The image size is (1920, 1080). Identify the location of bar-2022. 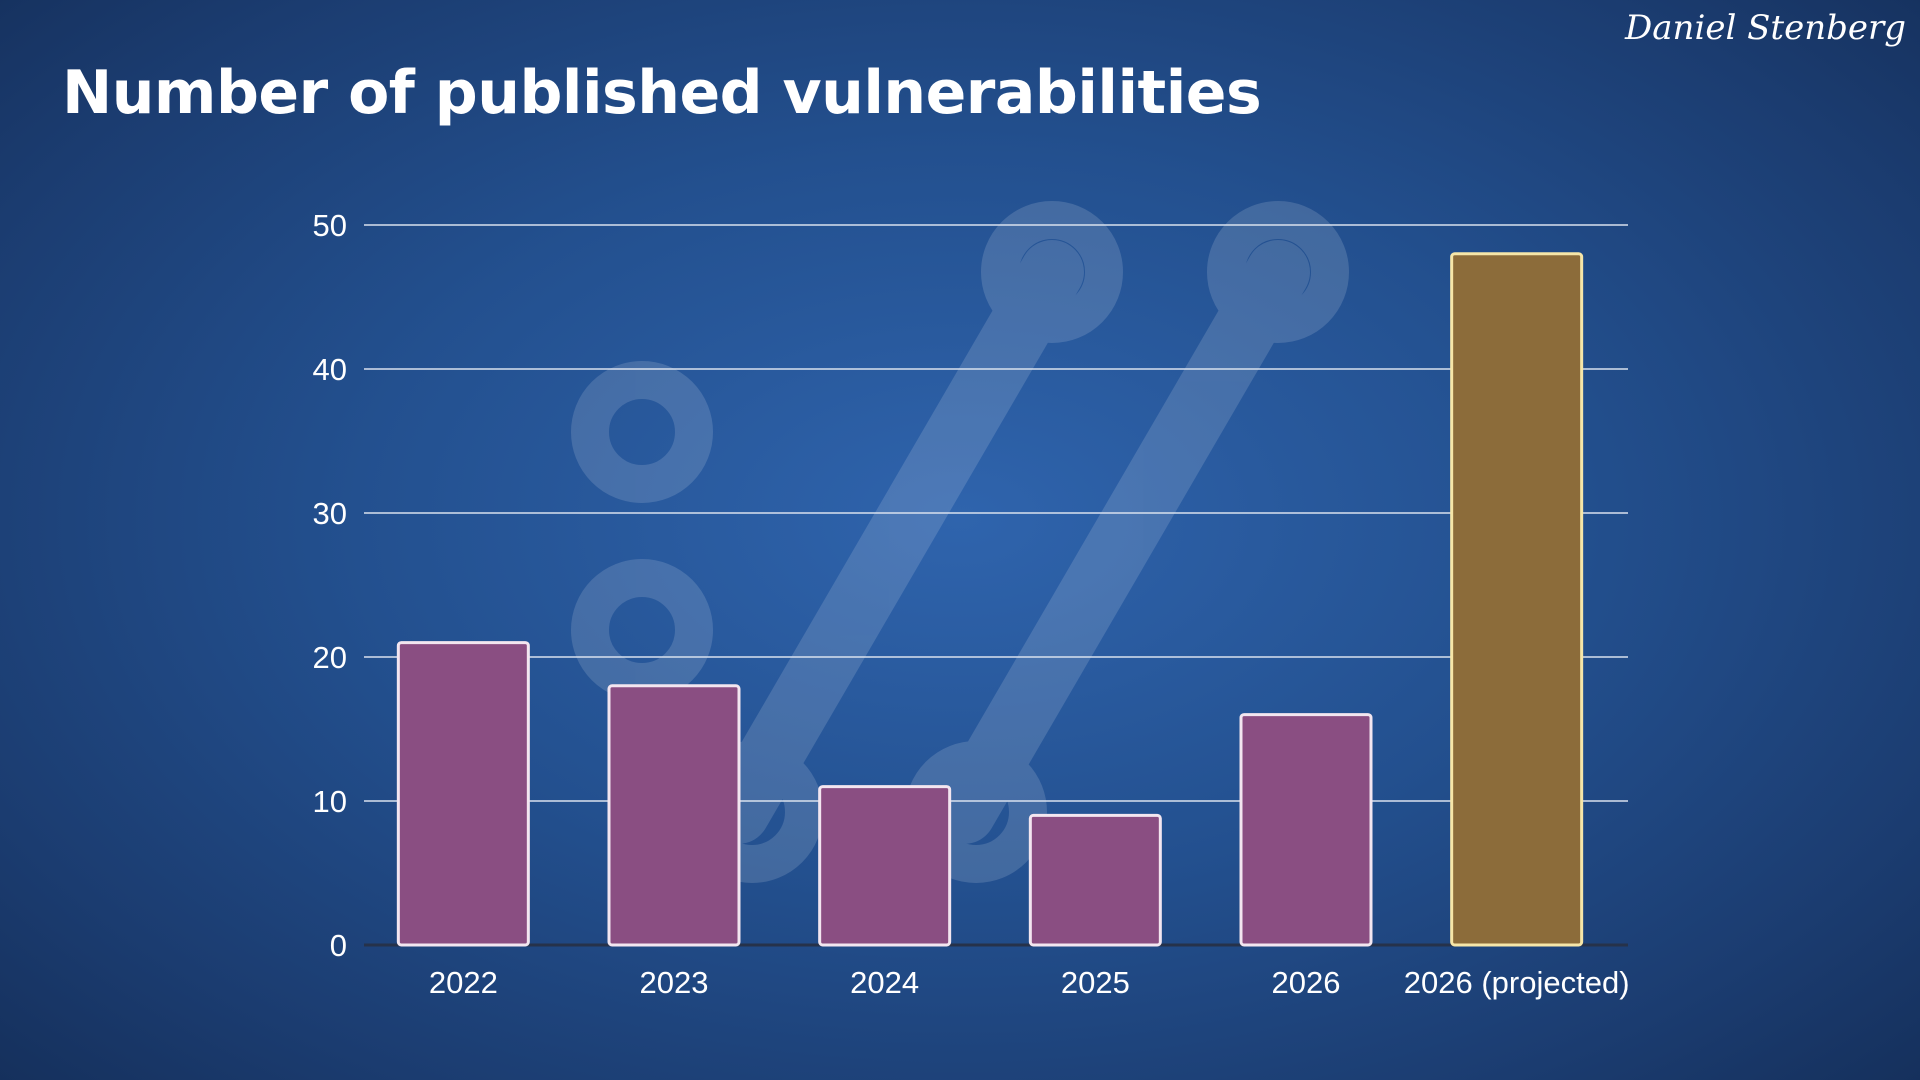
(463, 794).